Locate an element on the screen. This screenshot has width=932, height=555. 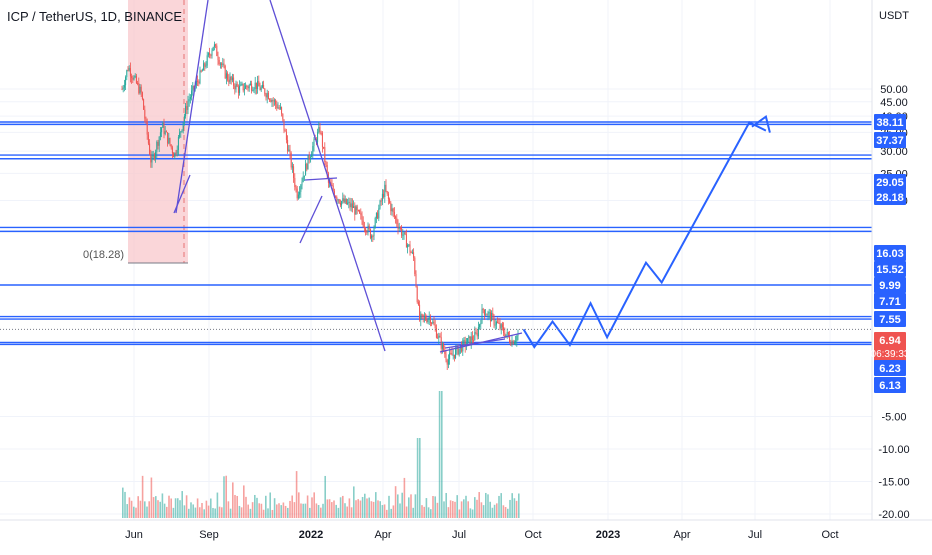
fib-level-label: 0(18.28) is located at coordinates (103, 255).